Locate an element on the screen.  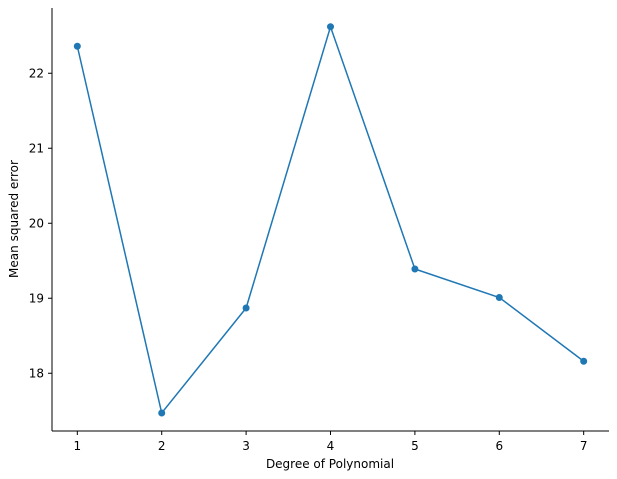
y-tick-label: 18 is located at coordinates (36, 373).